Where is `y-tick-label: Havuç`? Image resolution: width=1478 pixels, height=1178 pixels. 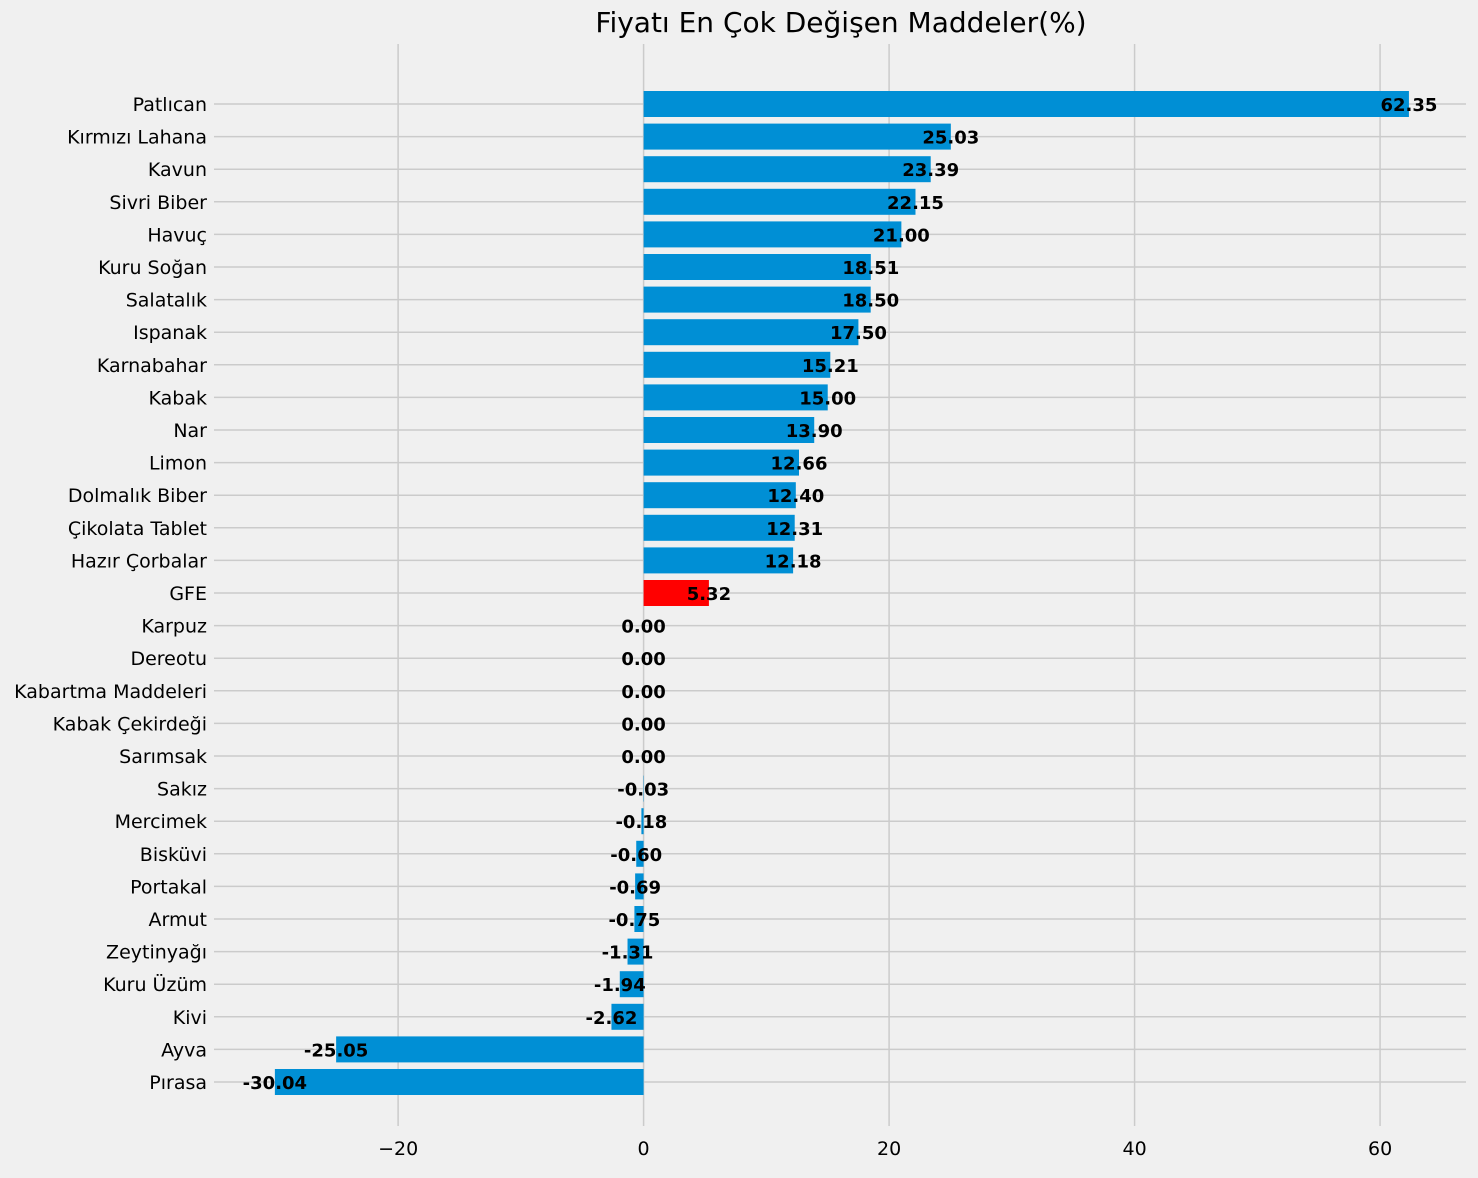 y-tick-label: Havuç is located at coordinates (177, 235).